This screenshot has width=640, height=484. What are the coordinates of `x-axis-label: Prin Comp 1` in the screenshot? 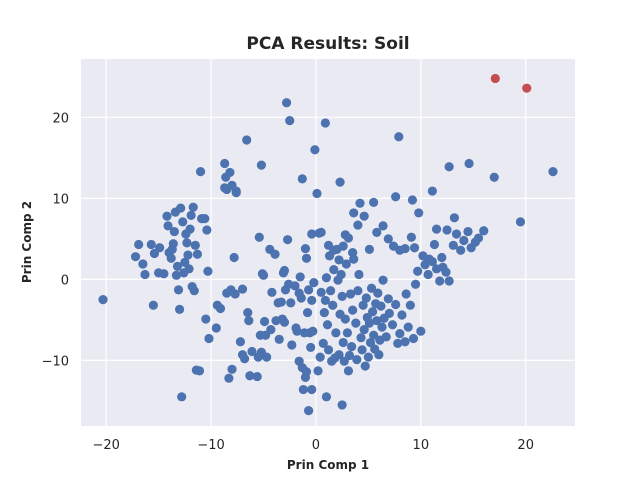 It's located at (328, 465).